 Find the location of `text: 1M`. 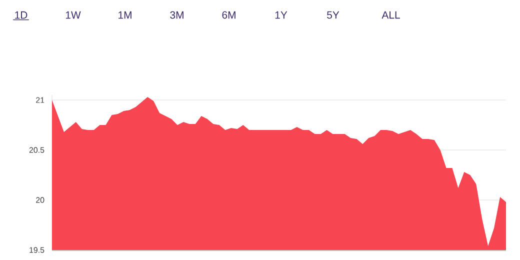

text: 1M is located at coordinates (125, 15).